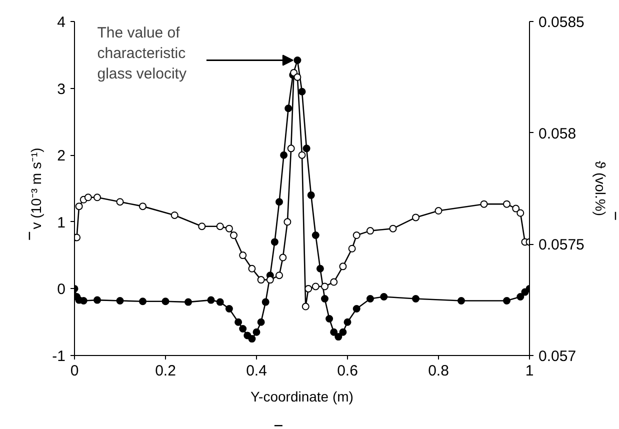 Image resolution: width=619 pixels, height=429 pixels. I want to click on x-tick-label: 0.8, so click(438, 371).